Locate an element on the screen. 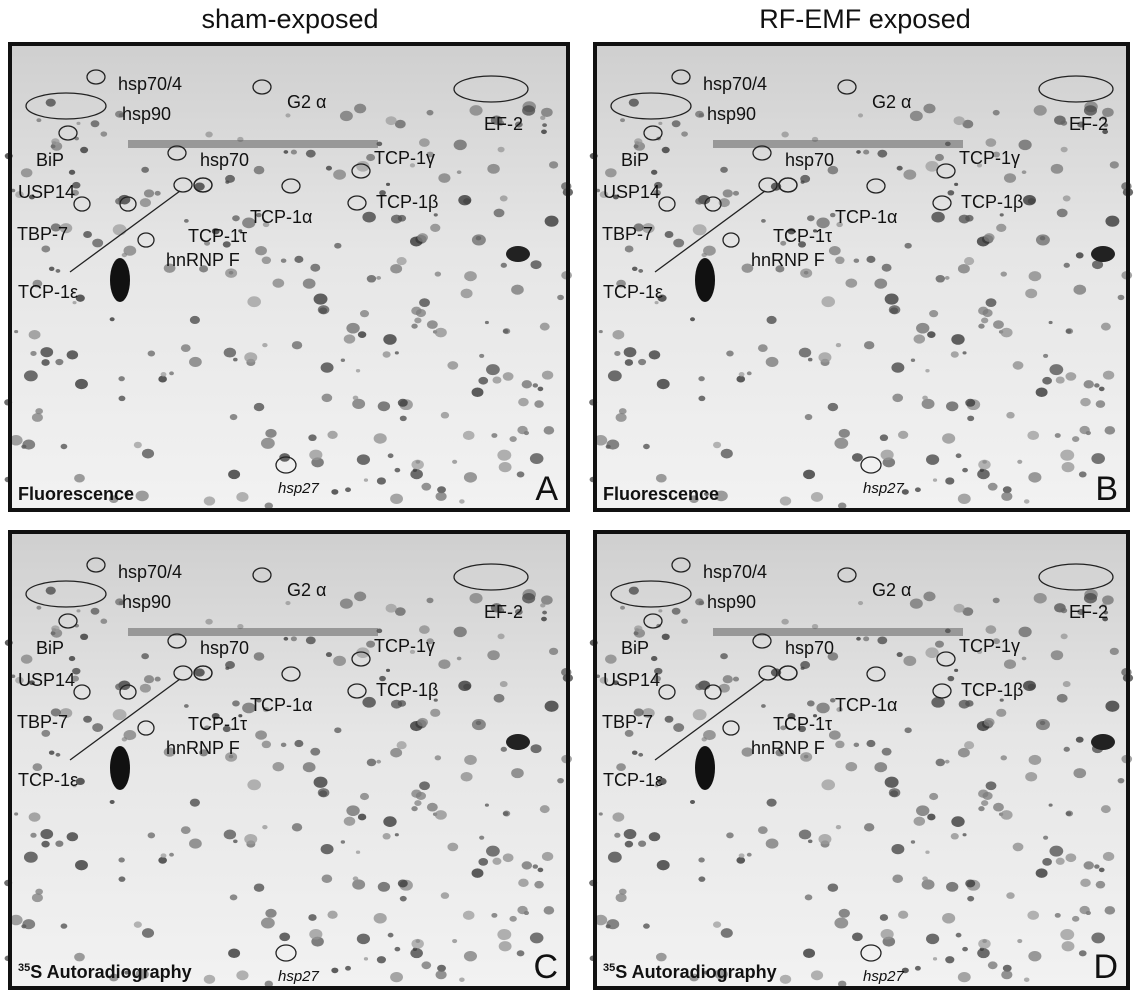  spot-label: BiP is located at coordinates (50, 648).